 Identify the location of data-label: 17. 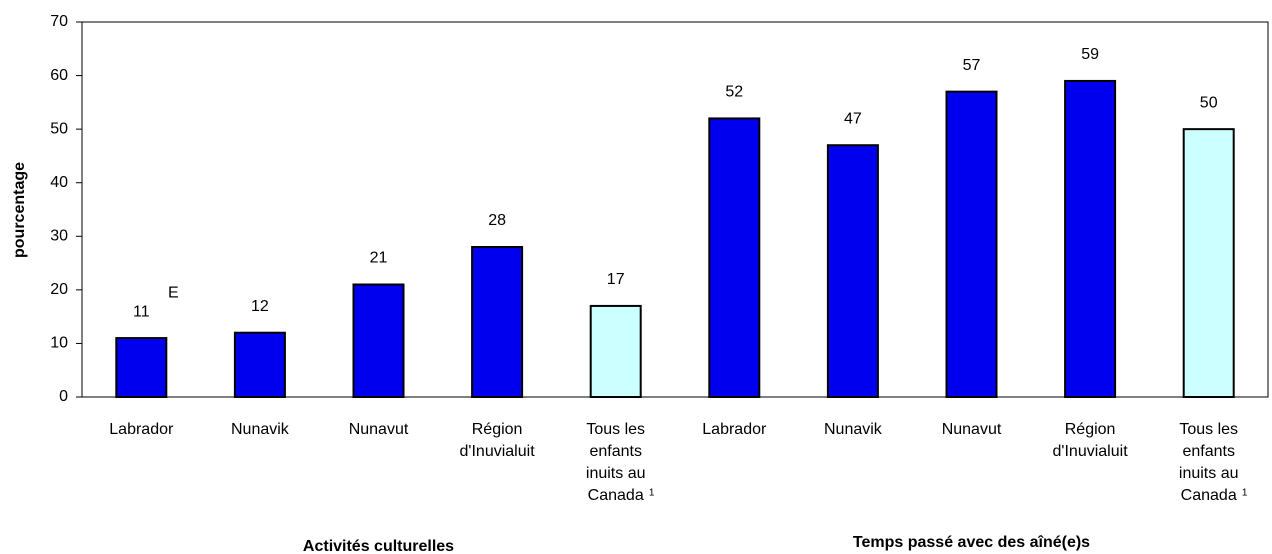
(616, 279).